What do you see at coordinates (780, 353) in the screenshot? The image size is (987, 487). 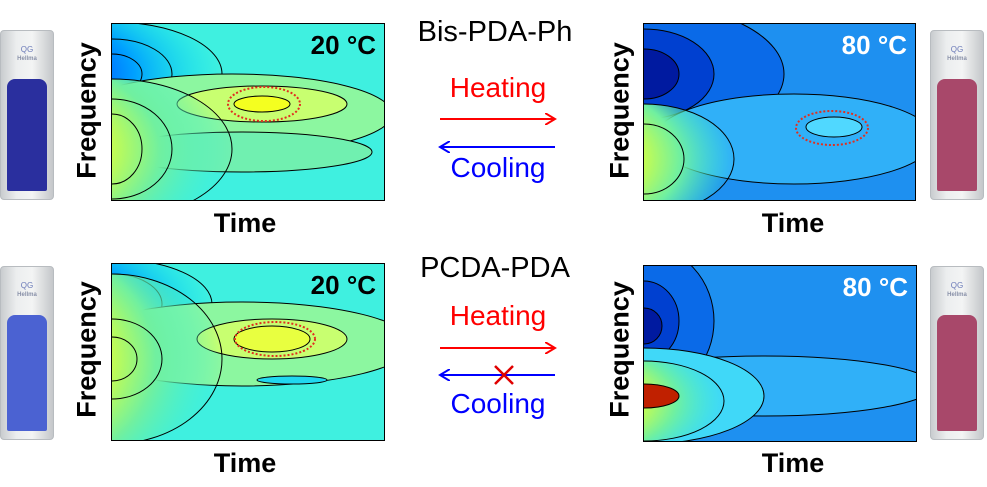 I see `contour-plot-pcda-80c: 80 °C` at bounding box center [780, 353].